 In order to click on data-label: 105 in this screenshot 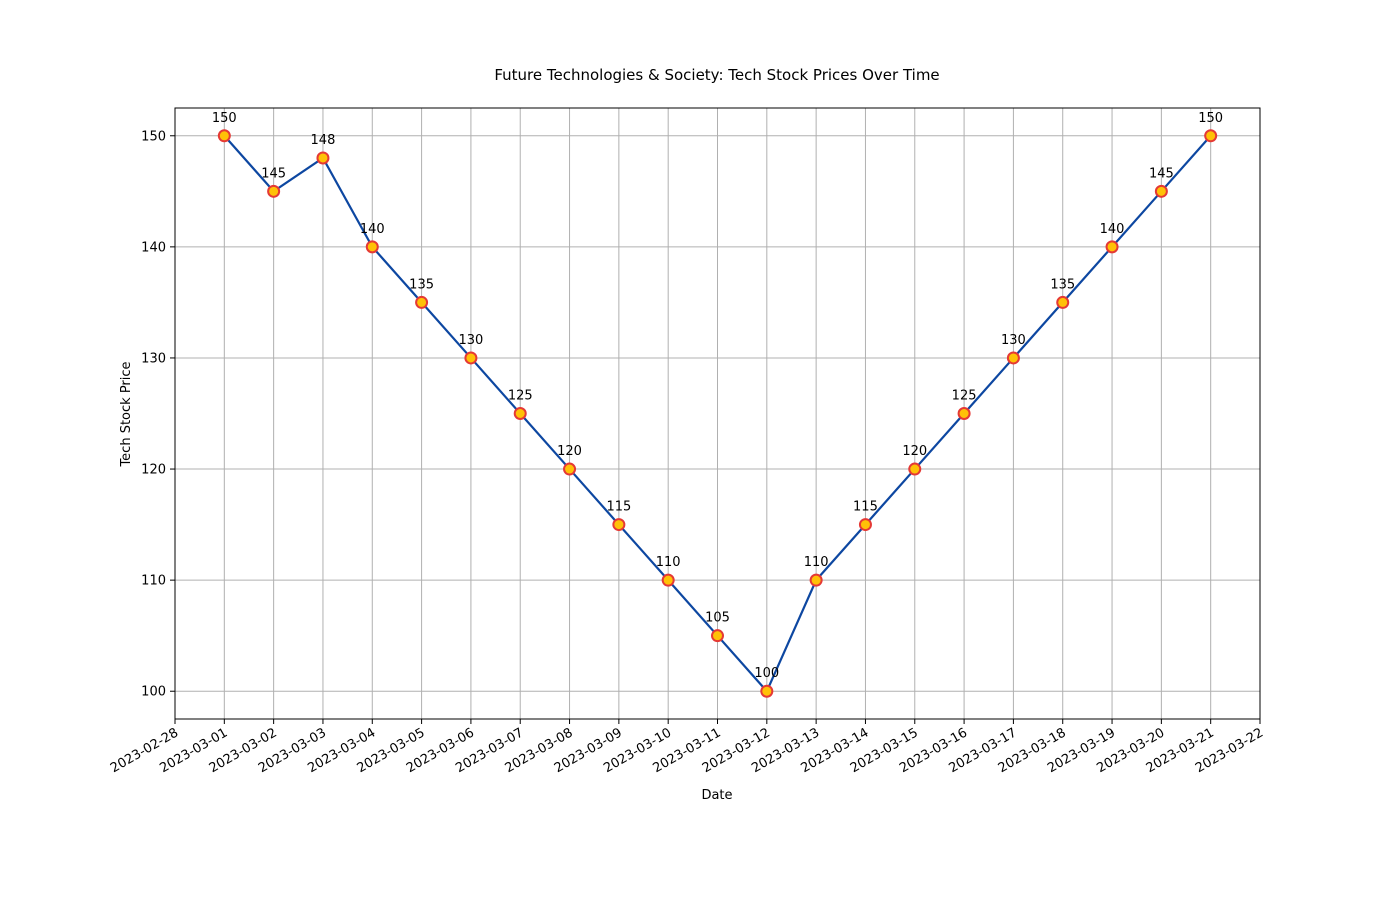, I will do `click(717, 618)`.